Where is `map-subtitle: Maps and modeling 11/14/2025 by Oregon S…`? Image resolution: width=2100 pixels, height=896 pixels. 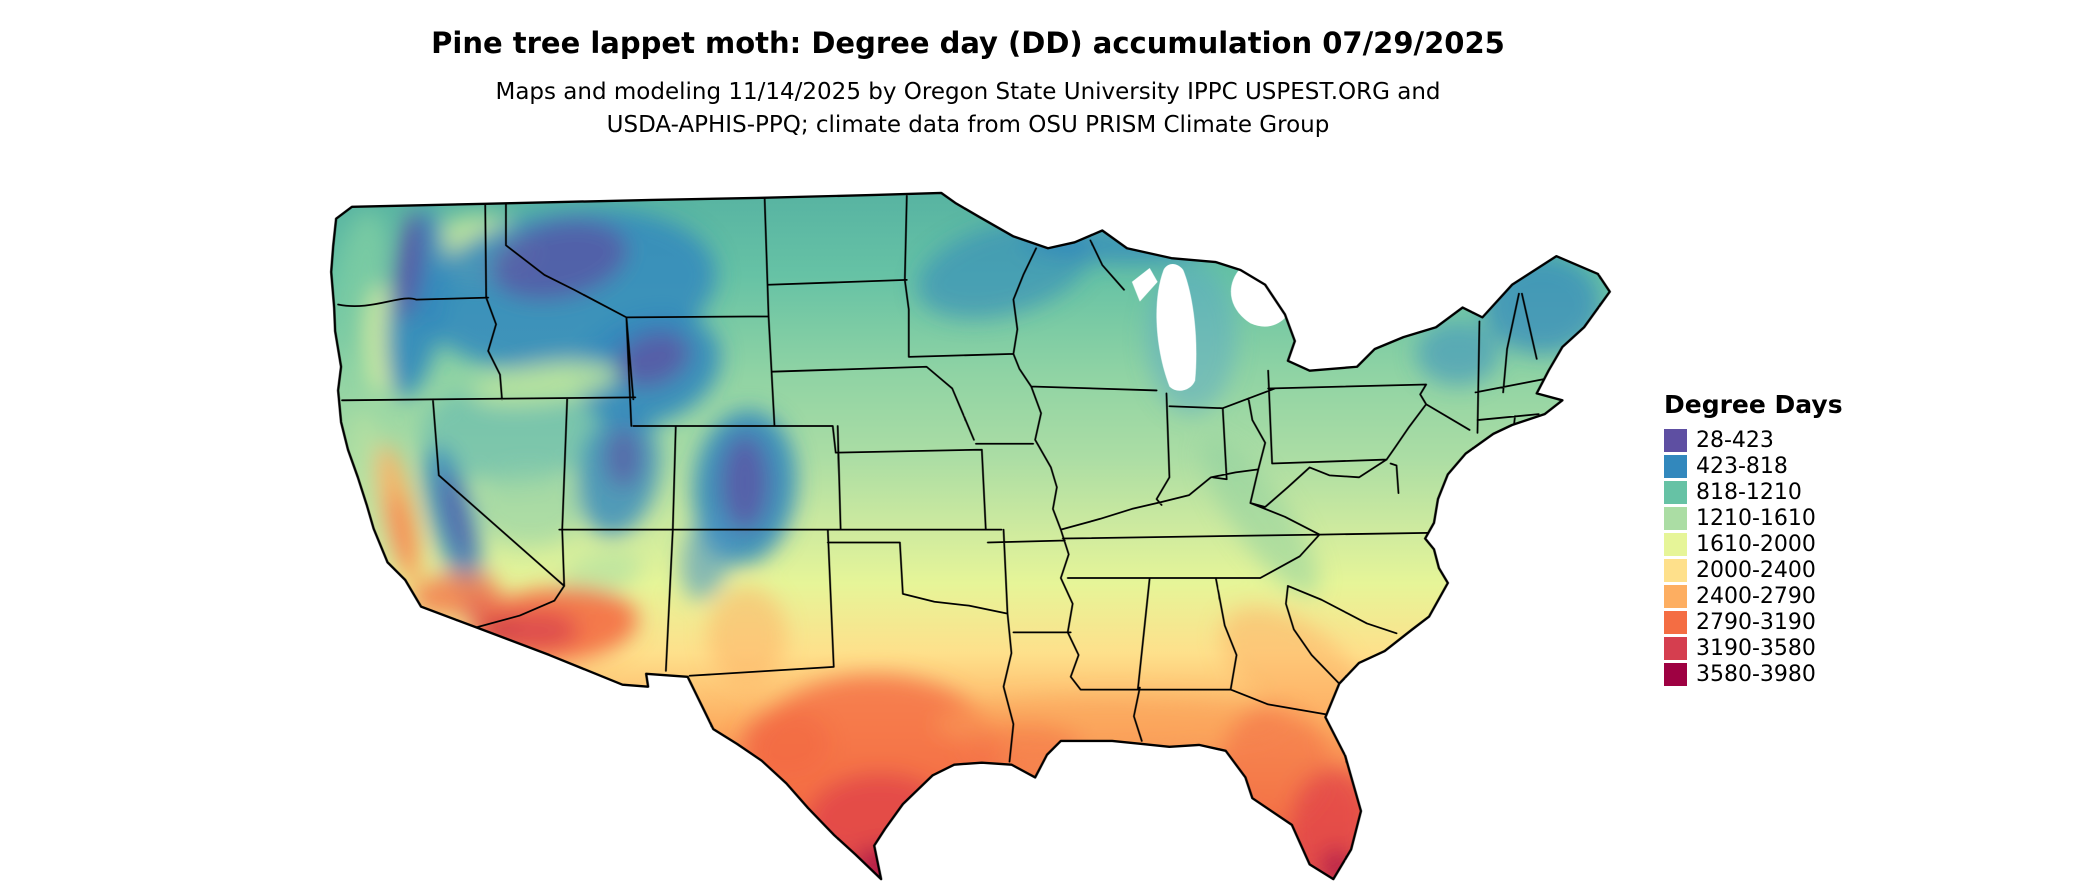
map-subtitle: Maps and modeling 11/14/2025 by Oregon S… is located at coordinates (968, 109).